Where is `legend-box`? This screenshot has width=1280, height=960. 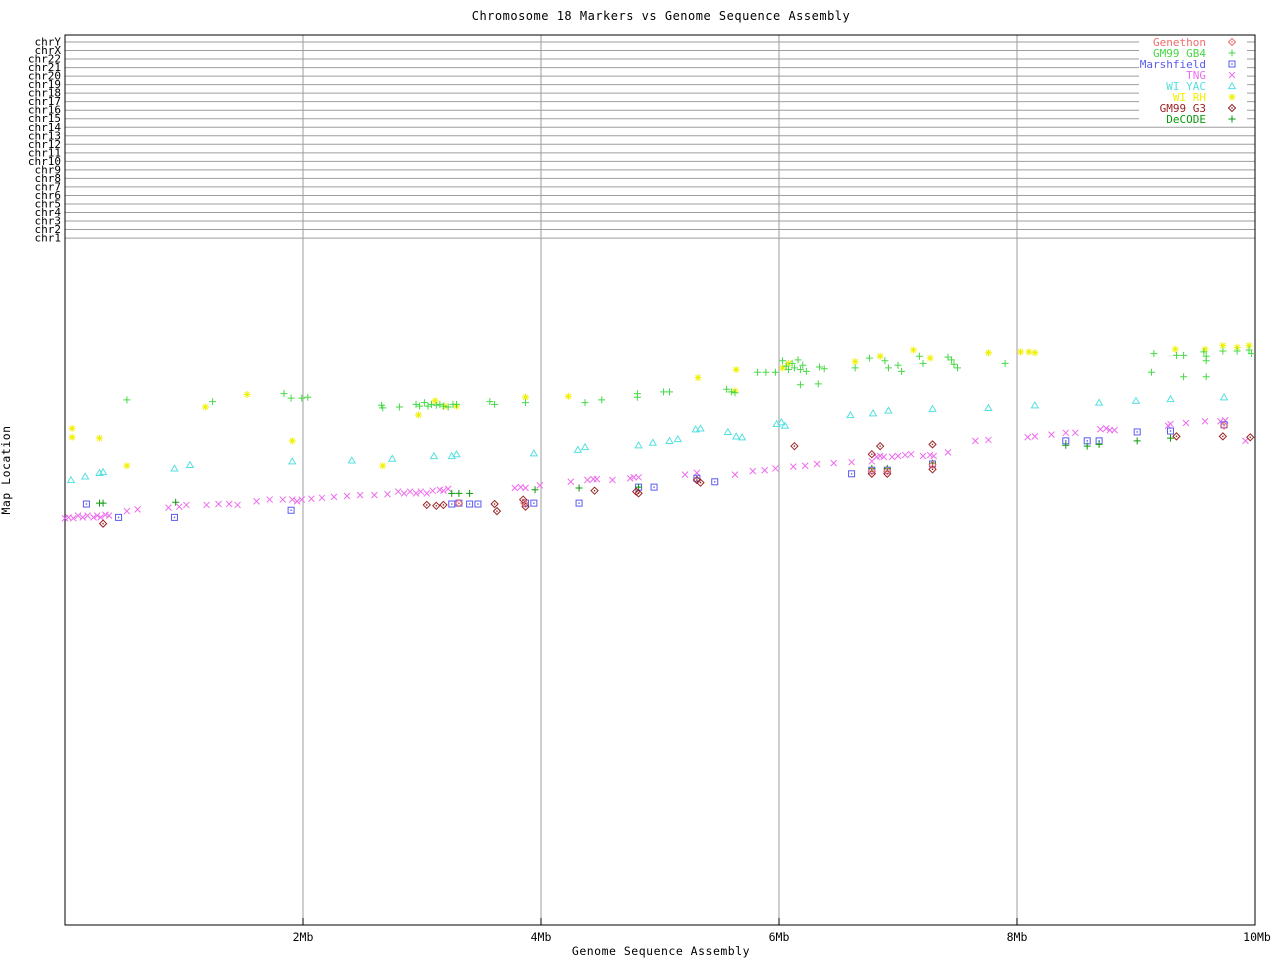
legend-box is located at coordinates (1193, 81).